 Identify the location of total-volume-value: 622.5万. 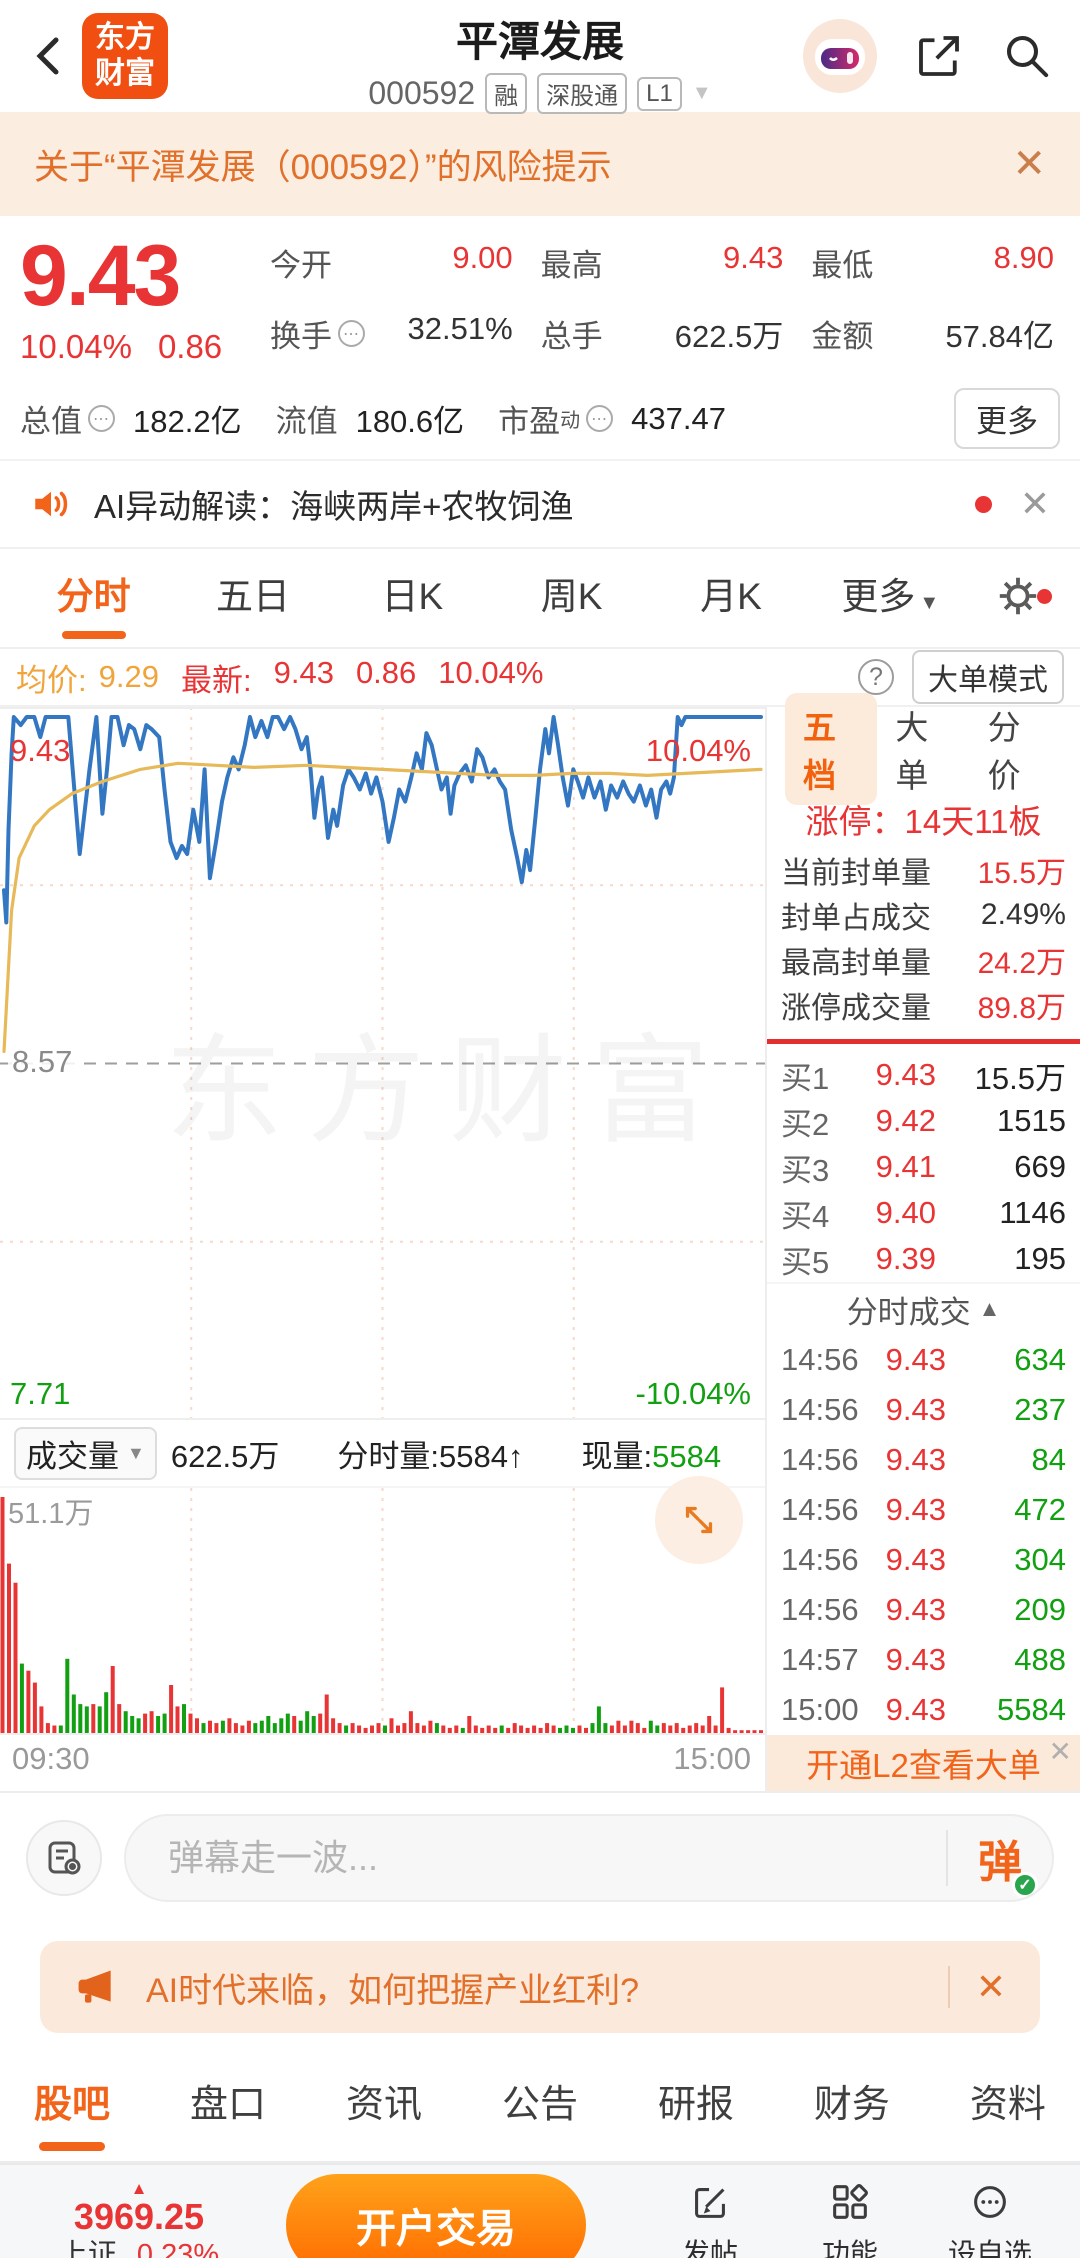
(225, 1456).